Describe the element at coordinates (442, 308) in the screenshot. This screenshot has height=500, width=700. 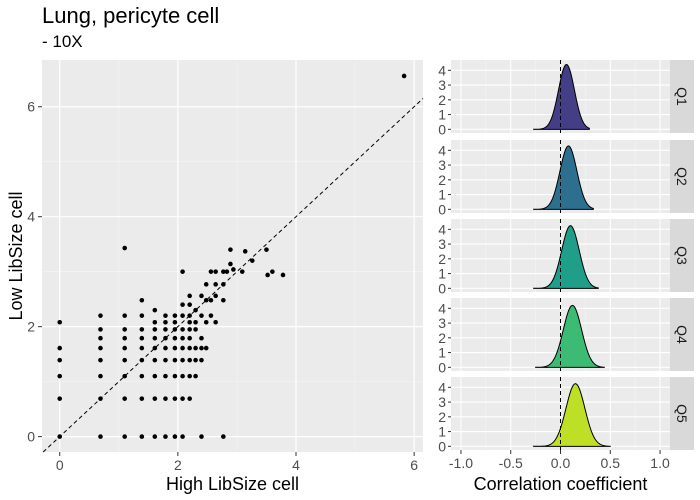
I see `density-y-tick-label: 4` at that location.